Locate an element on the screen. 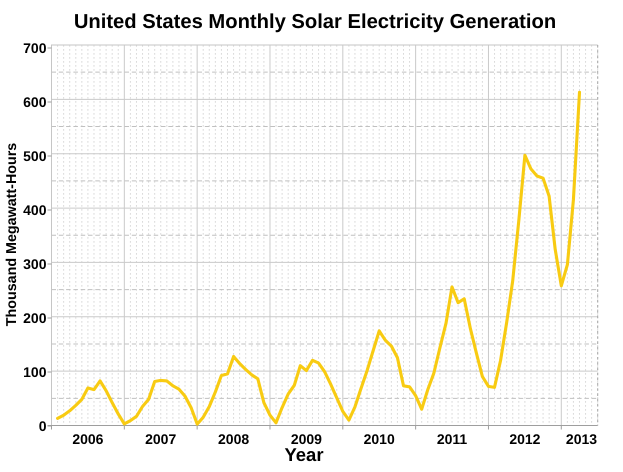 The height and width of the screenshot is (472, 623). svg-text: 2007 is located at coordinates (160, 439).